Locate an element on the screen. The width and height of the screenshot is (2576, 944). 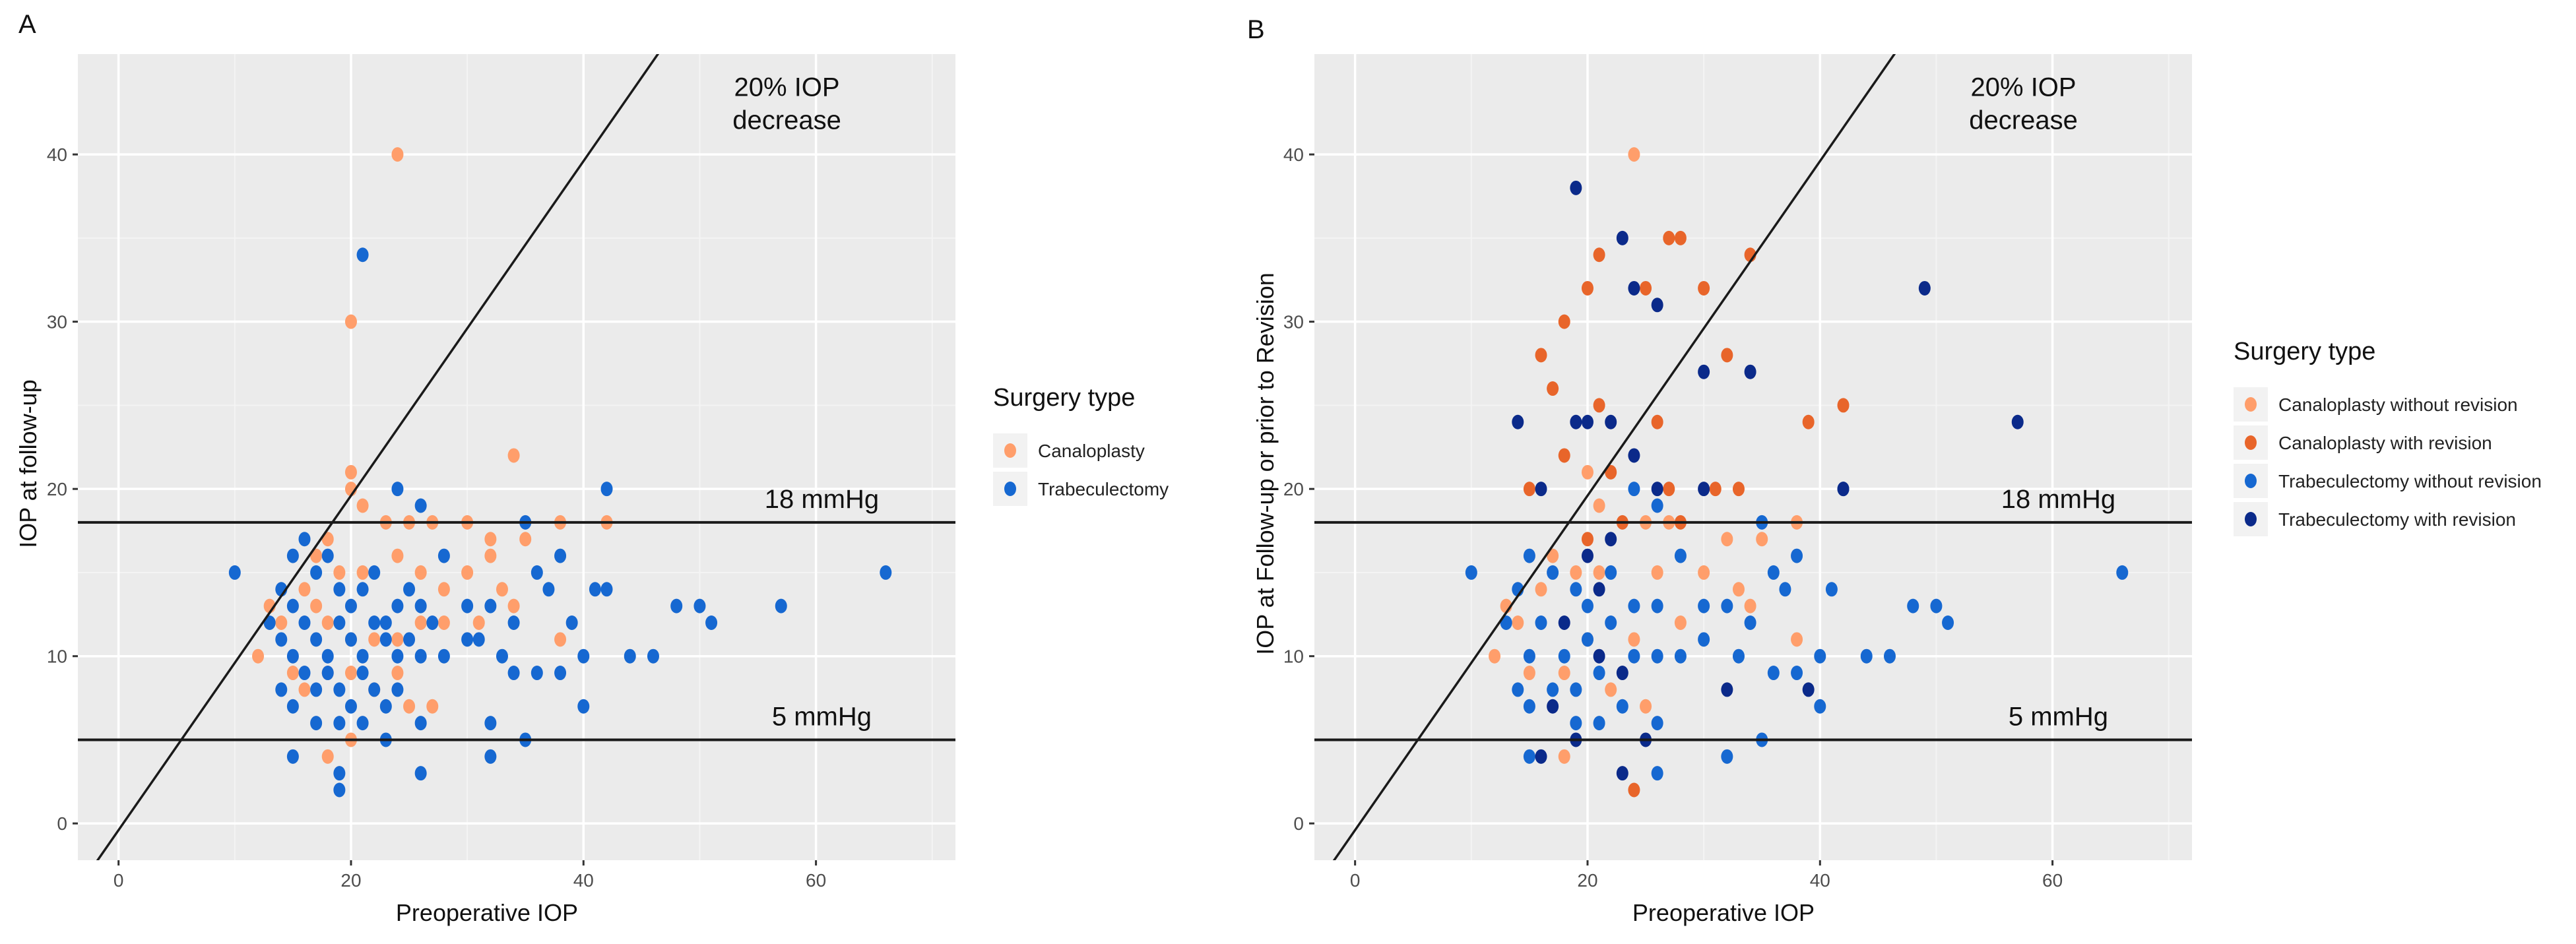
legend-label: Canaloplasty with revision is located at coordinates (2385, 443).